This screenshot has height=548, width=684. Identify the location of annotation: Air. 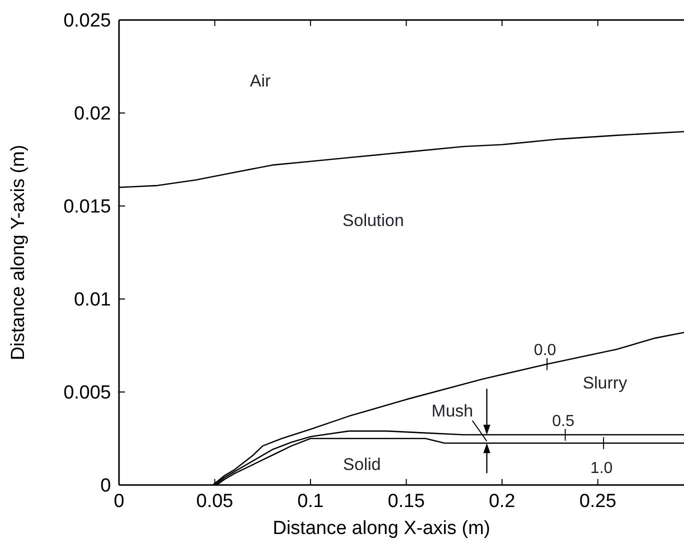
(260, 80).